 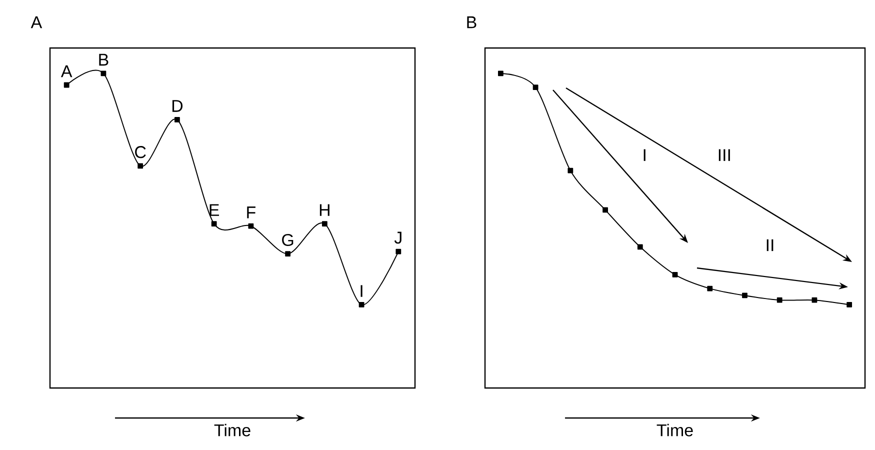 I want to click on chart-title: B, so click(x=471, y=22).